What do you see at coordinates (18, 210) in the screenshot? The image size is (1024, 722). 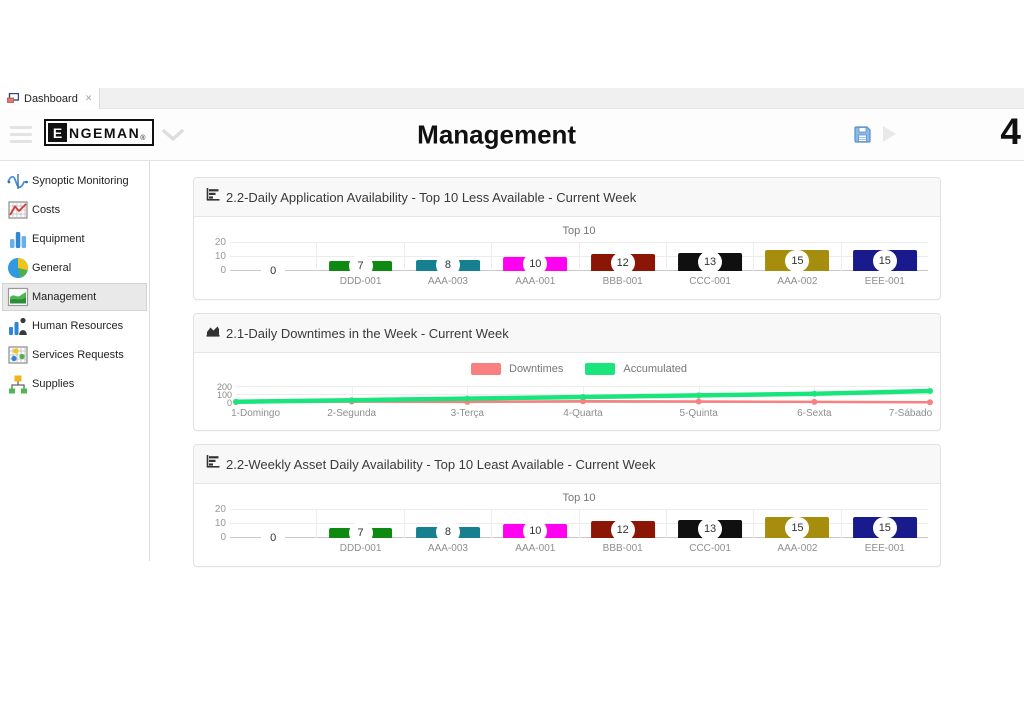 I see `costs-icon` at bounding box center [18, 210].